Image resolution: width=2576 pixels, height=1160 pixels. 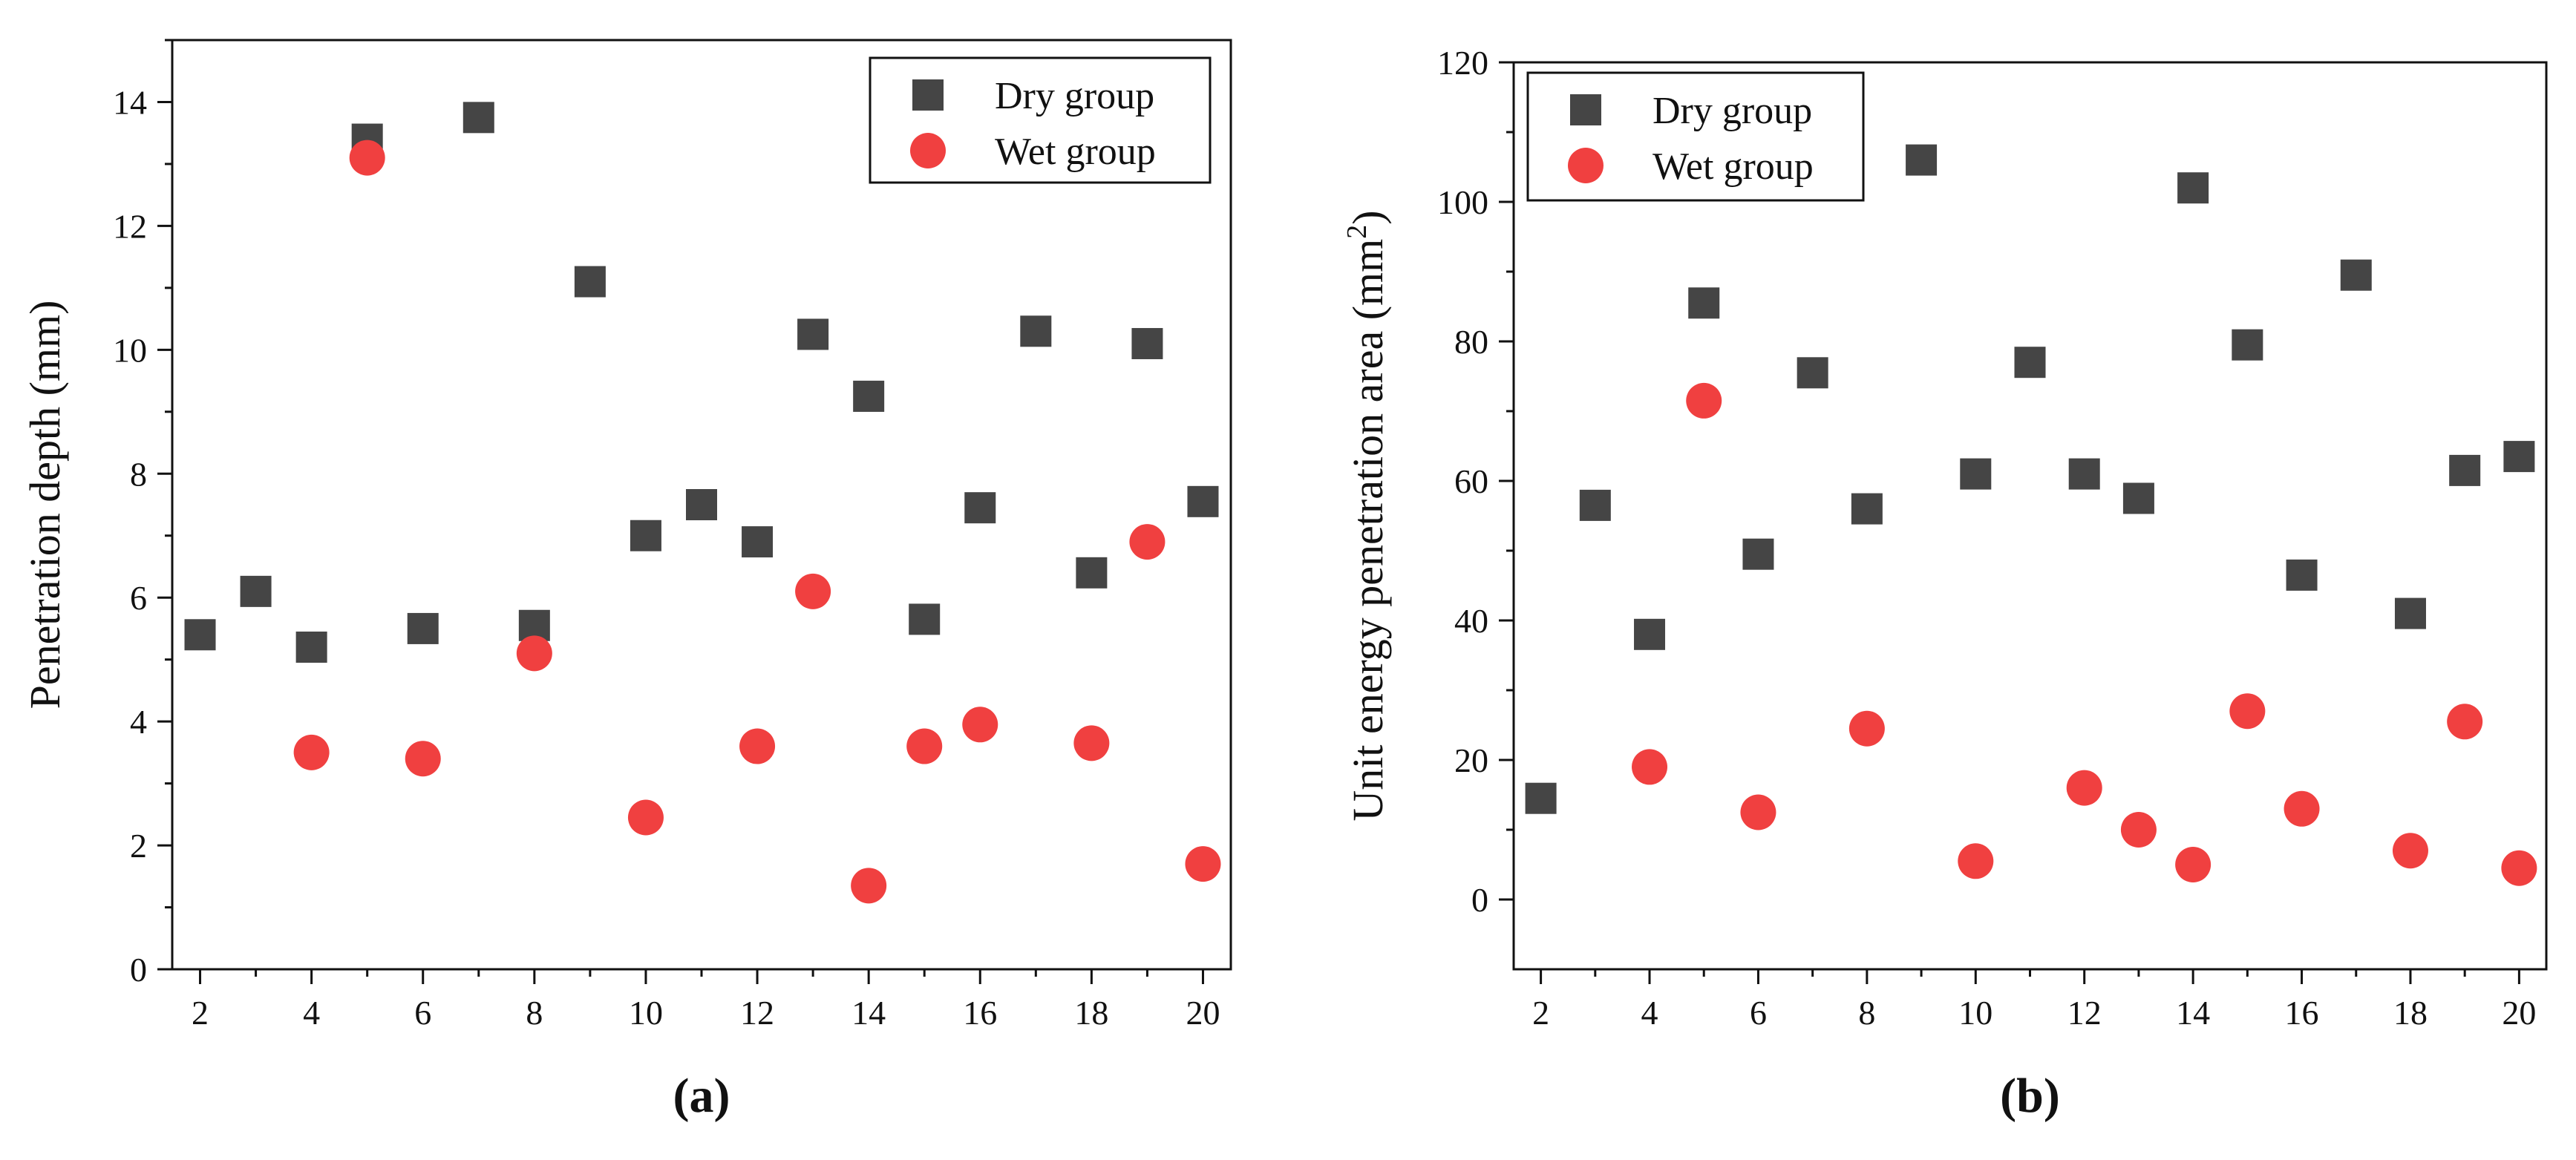 What do you see at coordinates (1471, 621) in the screenshot?
I see `y-tick-label: 40` at bounding box center [1471, 621].